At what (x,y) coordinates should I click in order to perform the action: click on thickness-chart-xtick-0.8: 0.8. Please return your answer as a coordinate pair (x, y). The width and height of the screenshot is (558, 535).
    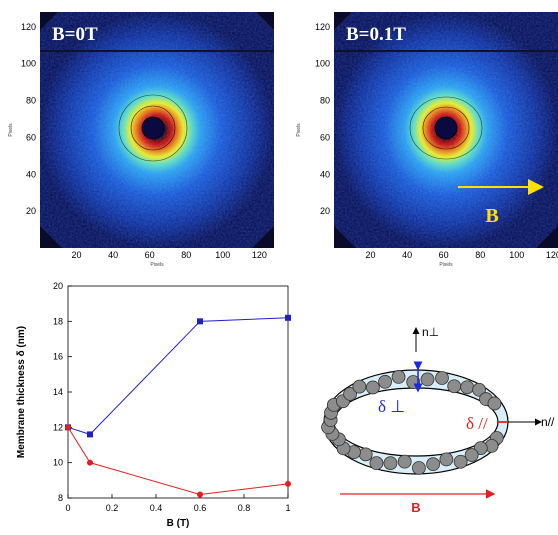
    Looking at the image, I should click on (244, 508).